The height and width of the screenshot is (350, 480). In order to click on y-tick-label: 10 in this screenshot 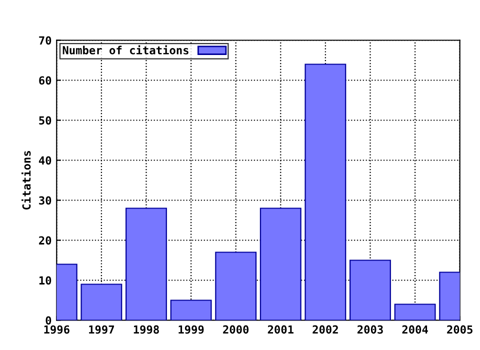, I will do `click(45, 280)`.